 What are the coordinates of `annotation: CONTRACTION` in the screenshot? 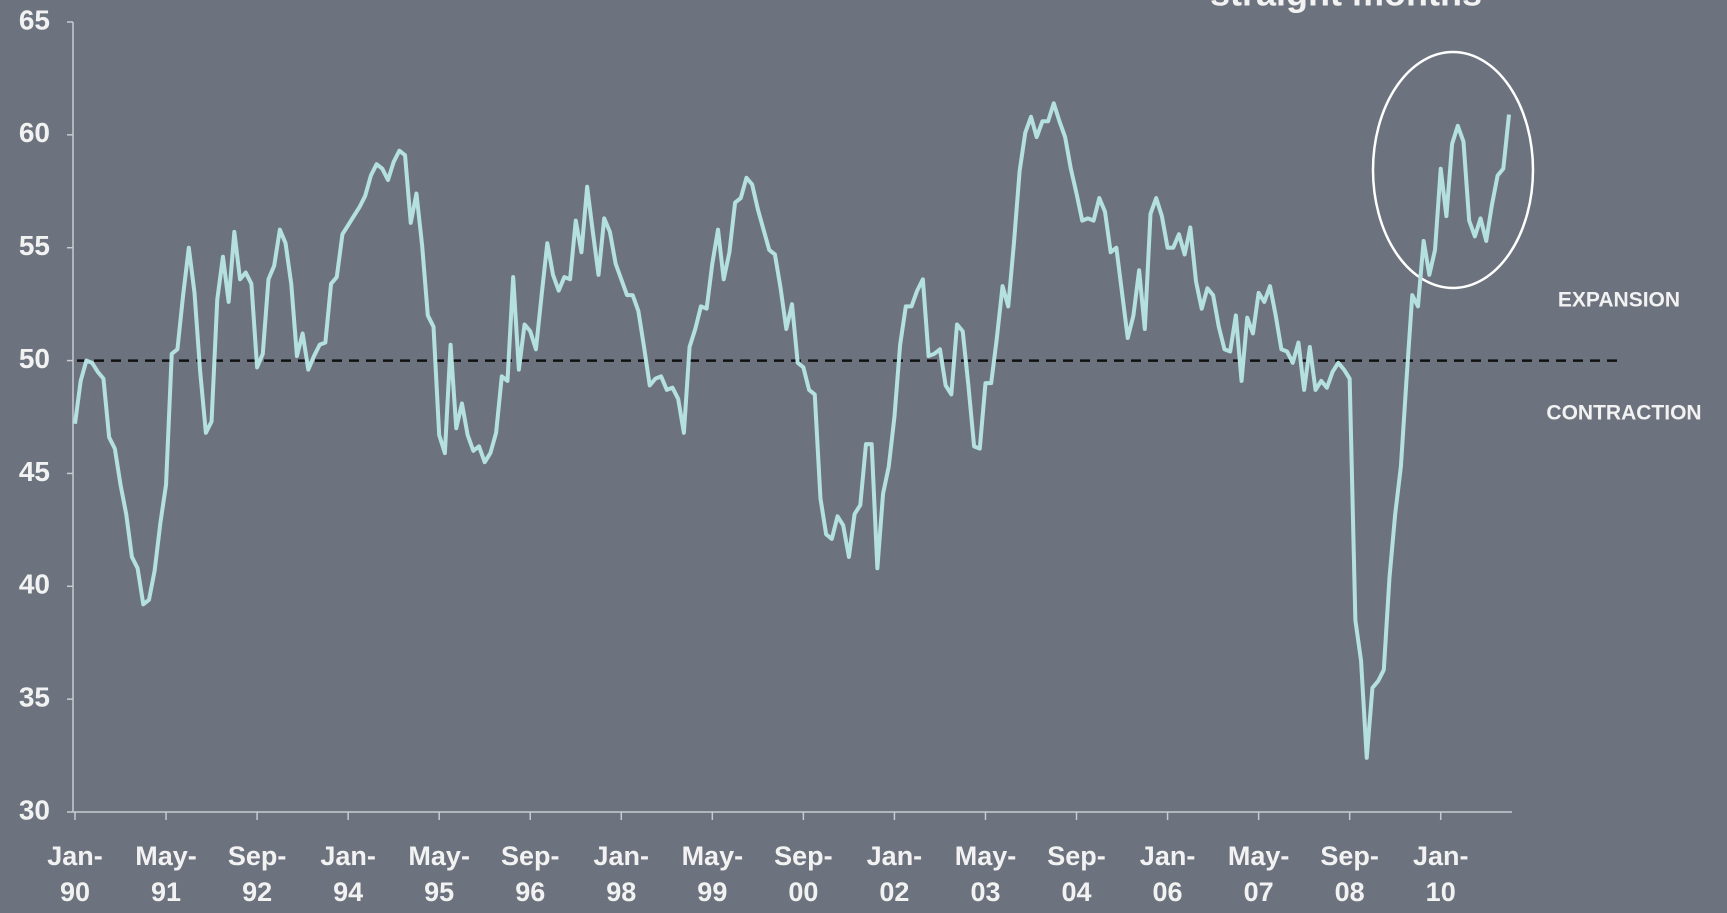 It's located at (1623, 413).